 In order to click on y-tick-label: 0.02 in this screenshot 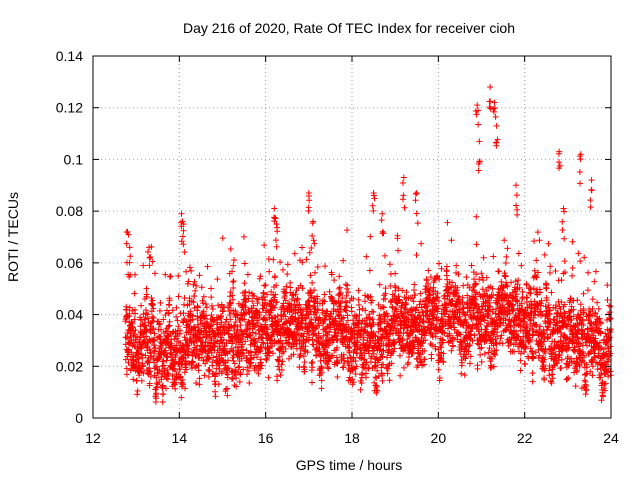, I will do `click(69, 366)`.